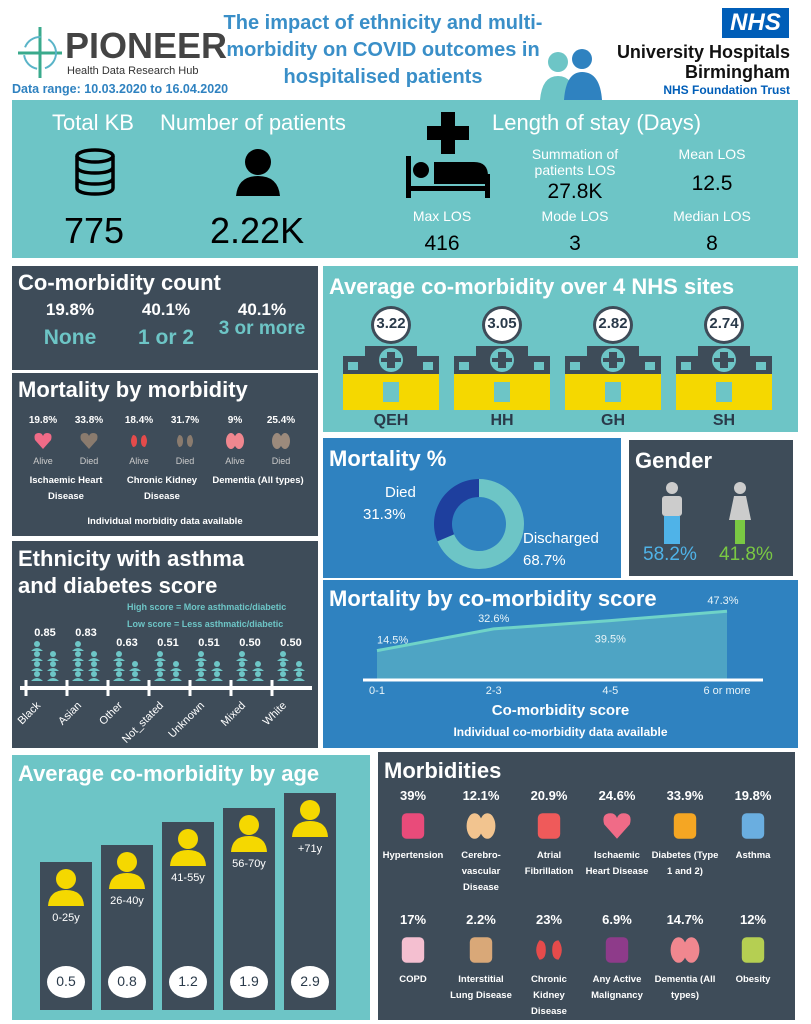 Image resolution: width=811 pixels, height=1024 pixels. What do you see at coordinates (111, 713) in the screenshot?
I see `ethnicity-label: Other` at bounding box center [111, 713].